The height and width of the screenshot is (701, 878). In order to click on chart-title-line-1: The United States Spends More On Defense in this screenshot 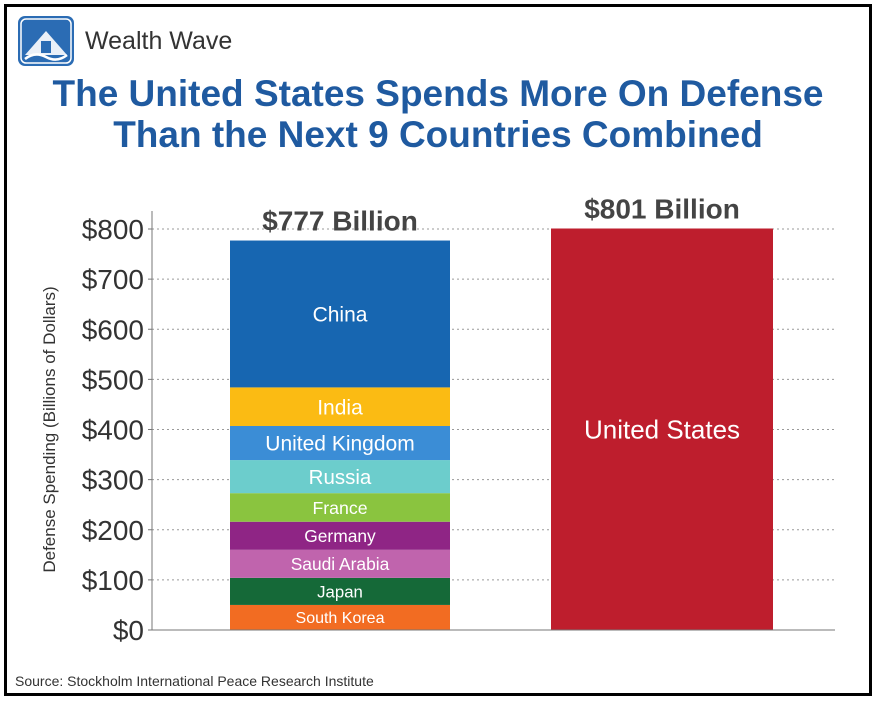, I will do `click(438, 93)`.